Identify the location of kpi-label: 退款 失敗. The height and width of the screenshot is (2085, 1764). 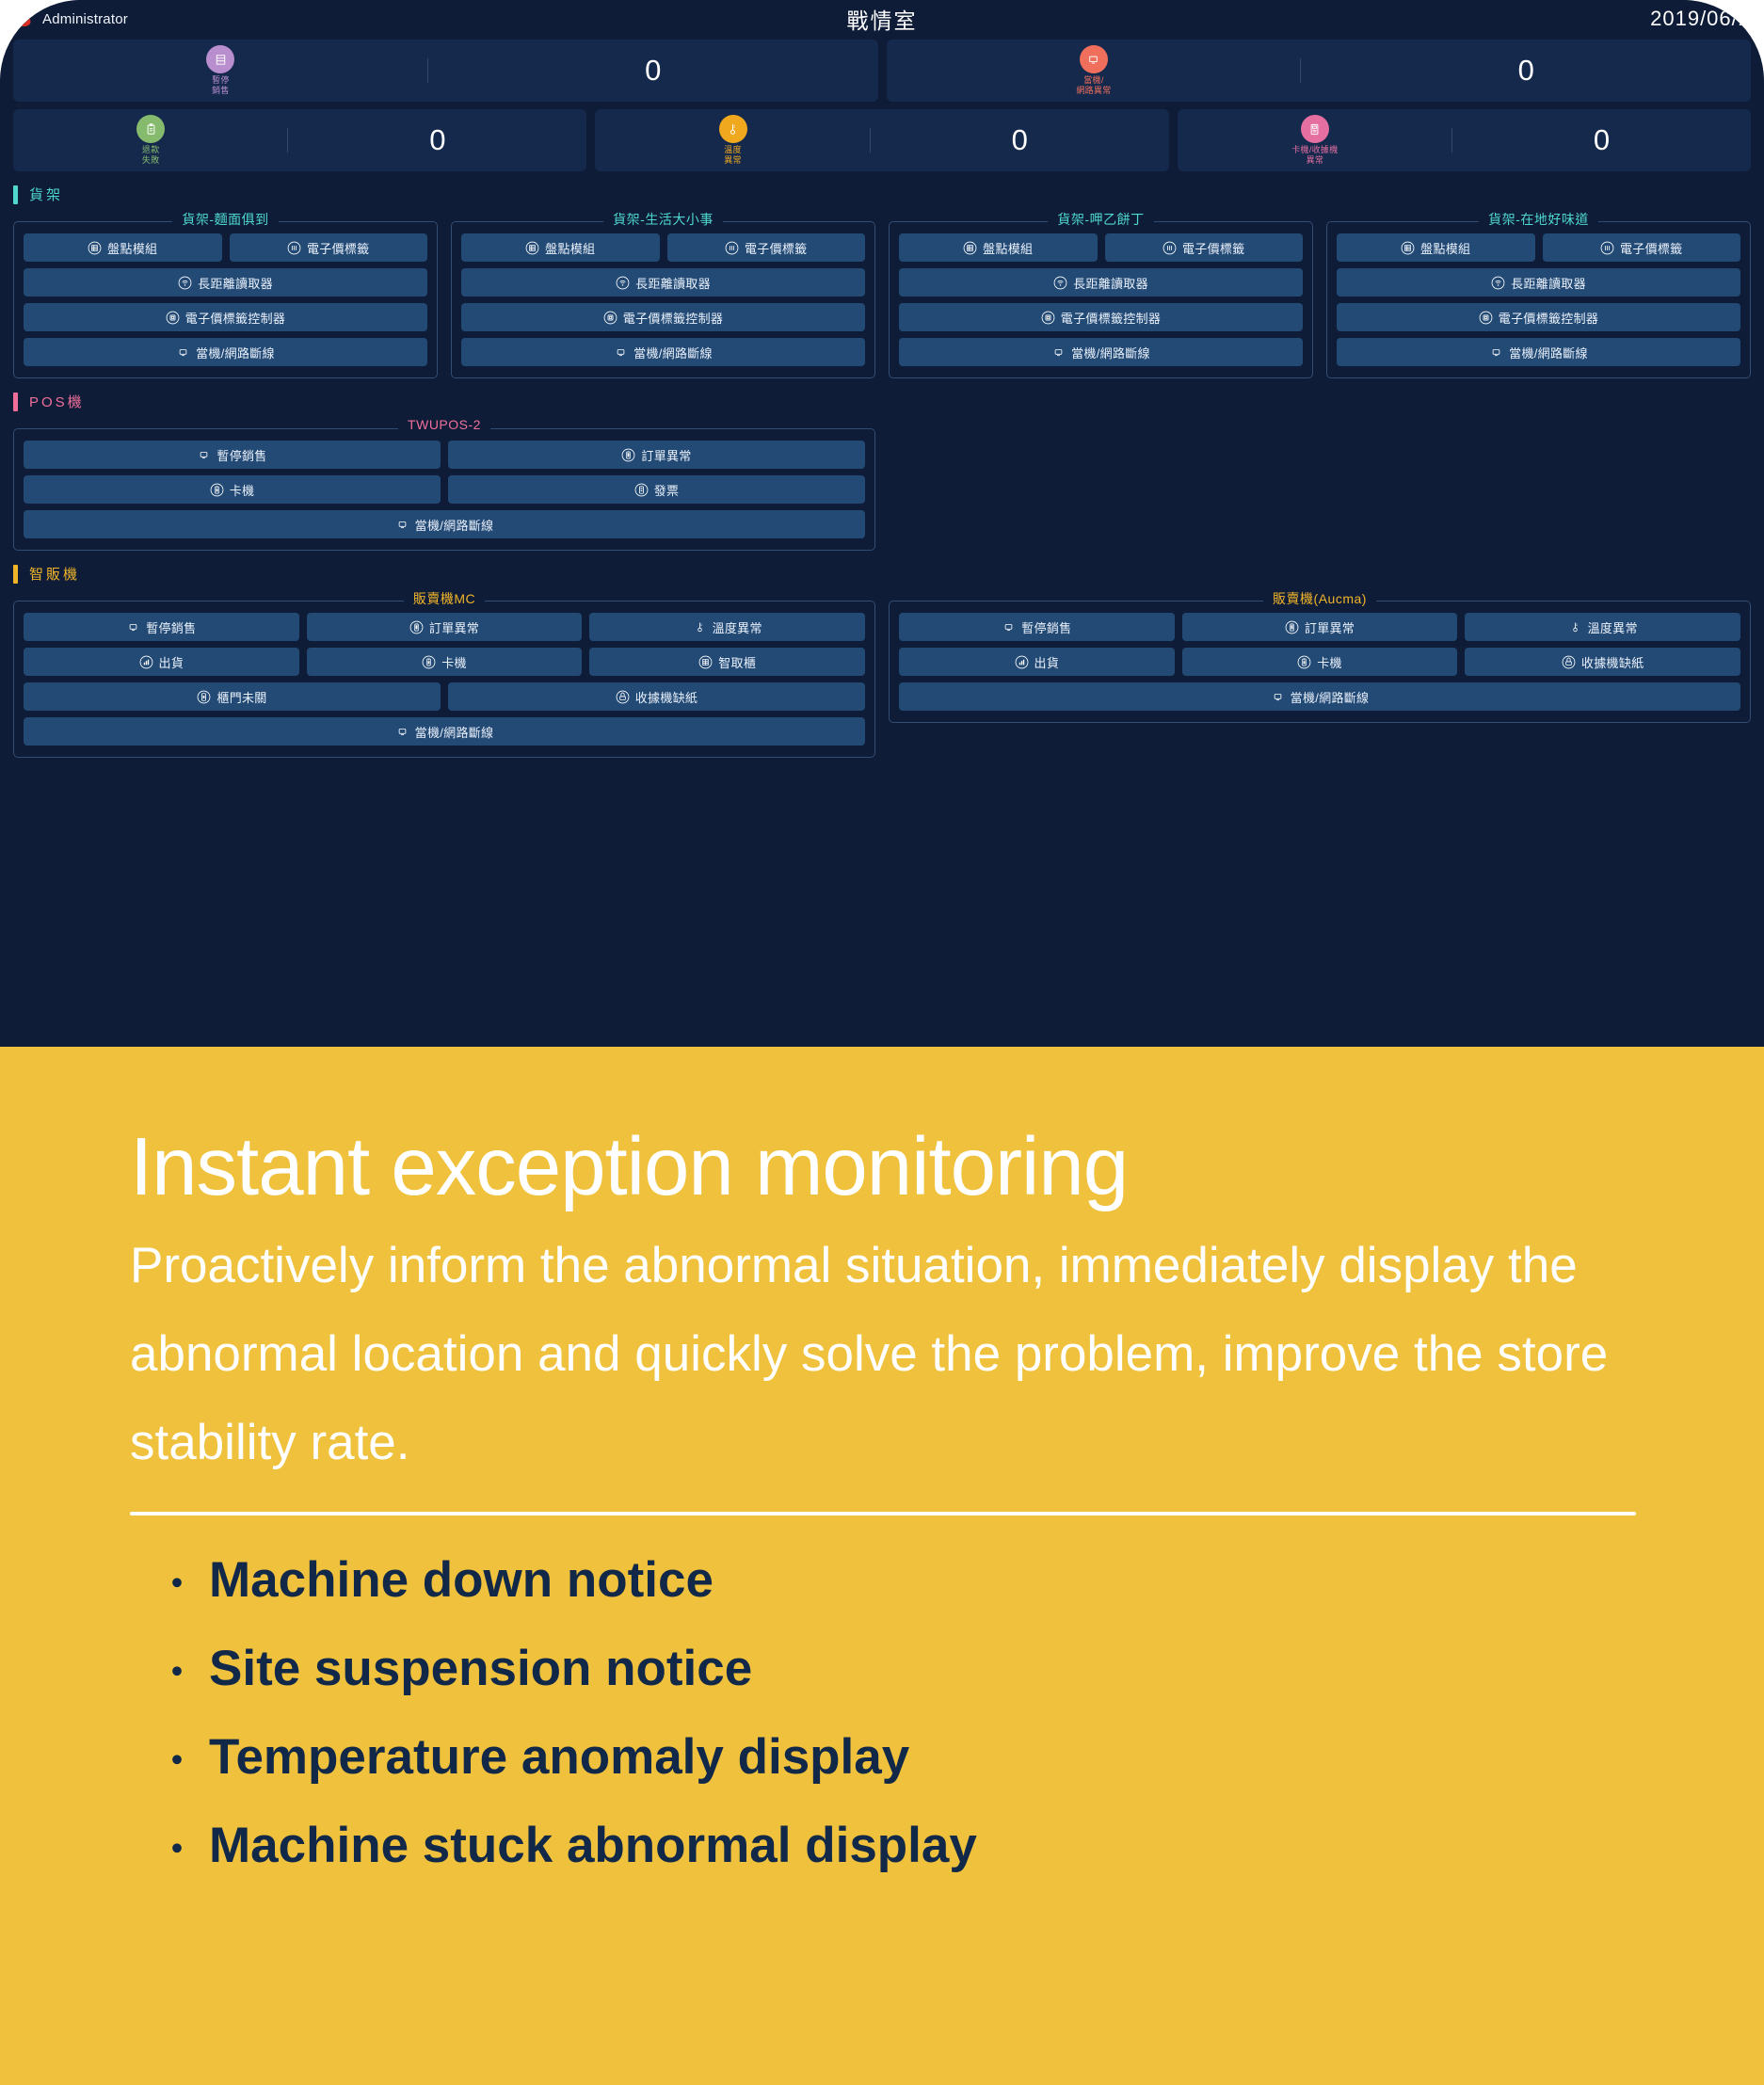
(151, 155).